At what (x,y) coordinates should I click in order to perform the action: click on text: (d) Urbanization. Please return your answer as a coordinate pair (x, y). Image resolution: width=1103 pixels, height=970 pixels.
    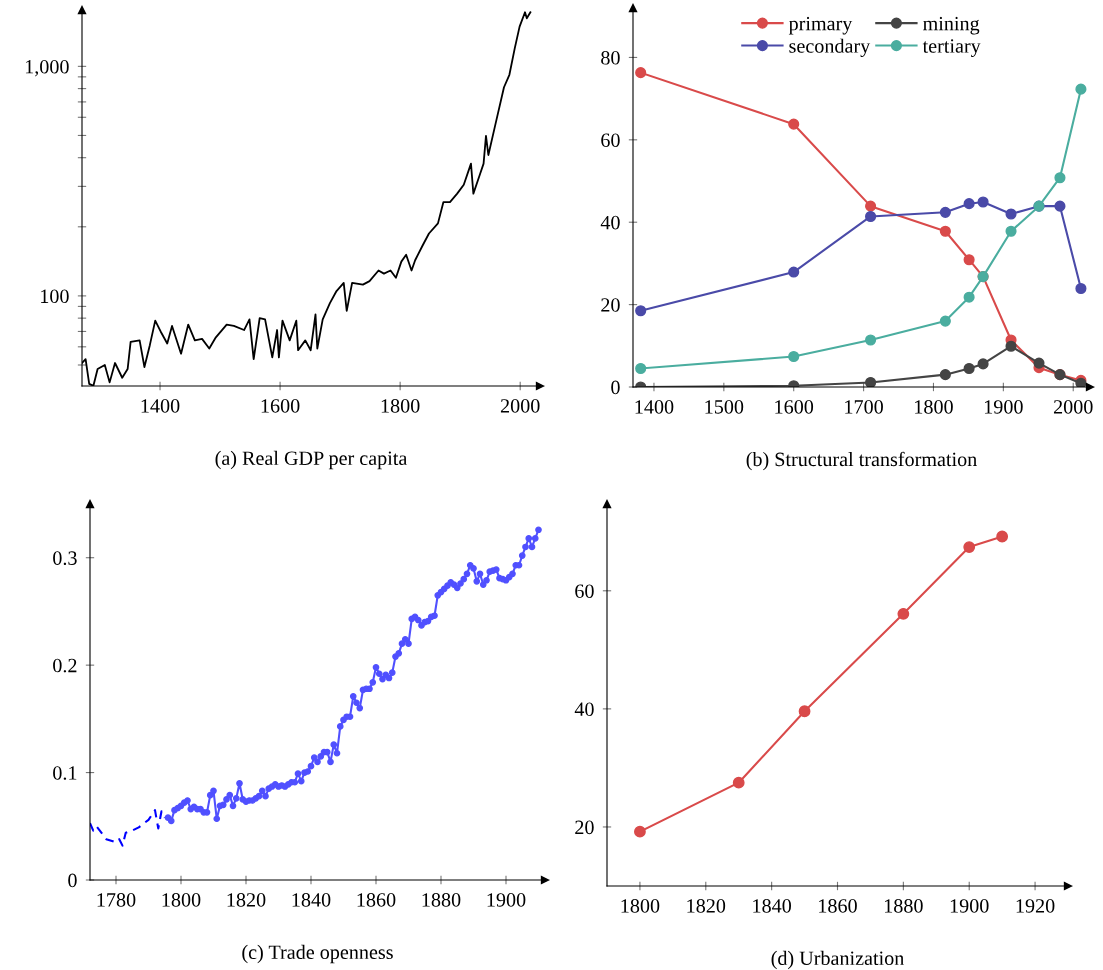
    Looking at the image, I should click on (838, 960).